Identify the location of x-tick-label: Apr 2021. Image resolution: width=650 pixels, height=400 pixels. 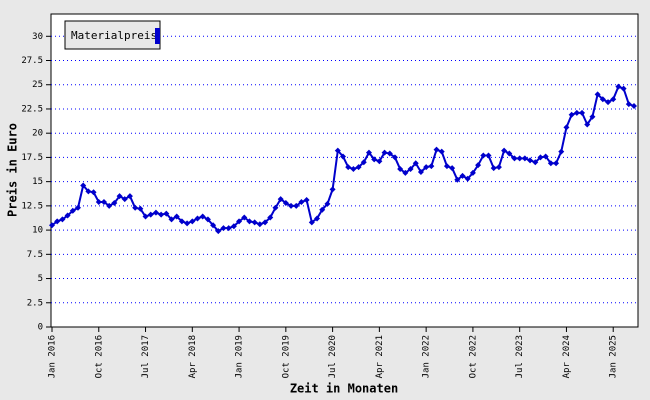
(380, 356).